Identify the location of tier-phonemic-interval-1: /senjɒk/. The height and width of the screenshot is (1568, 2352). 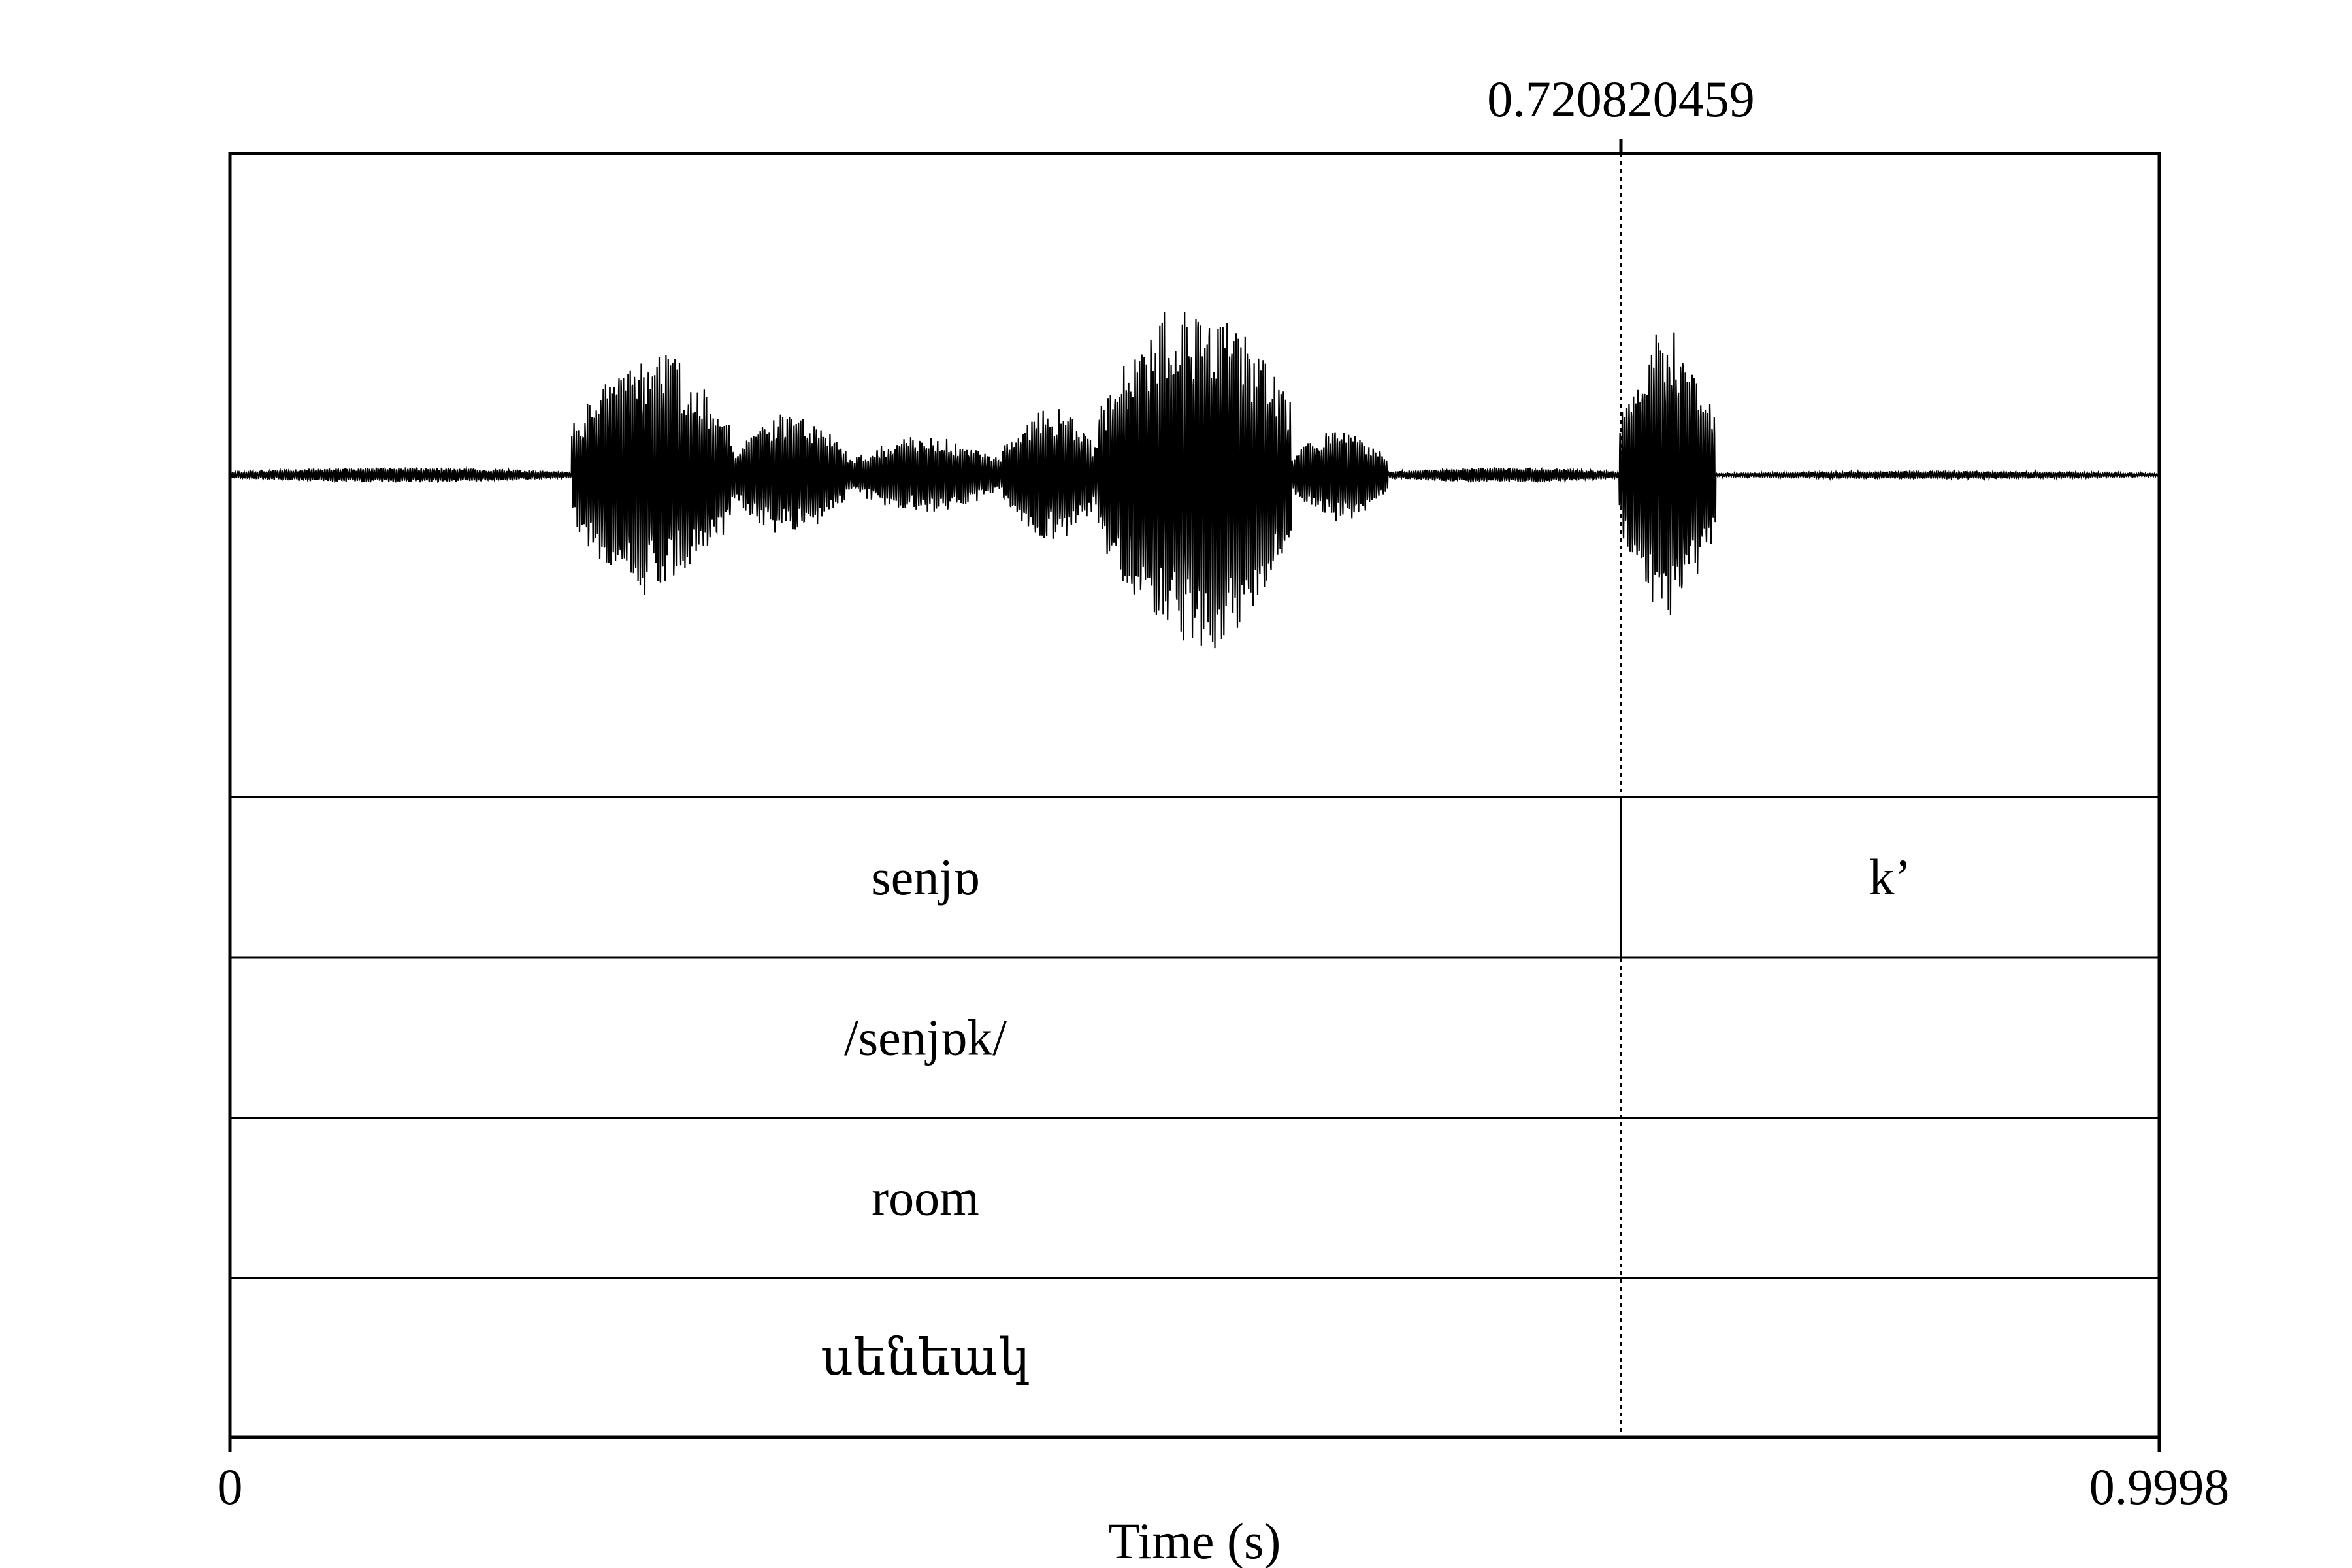
(925, 1037).